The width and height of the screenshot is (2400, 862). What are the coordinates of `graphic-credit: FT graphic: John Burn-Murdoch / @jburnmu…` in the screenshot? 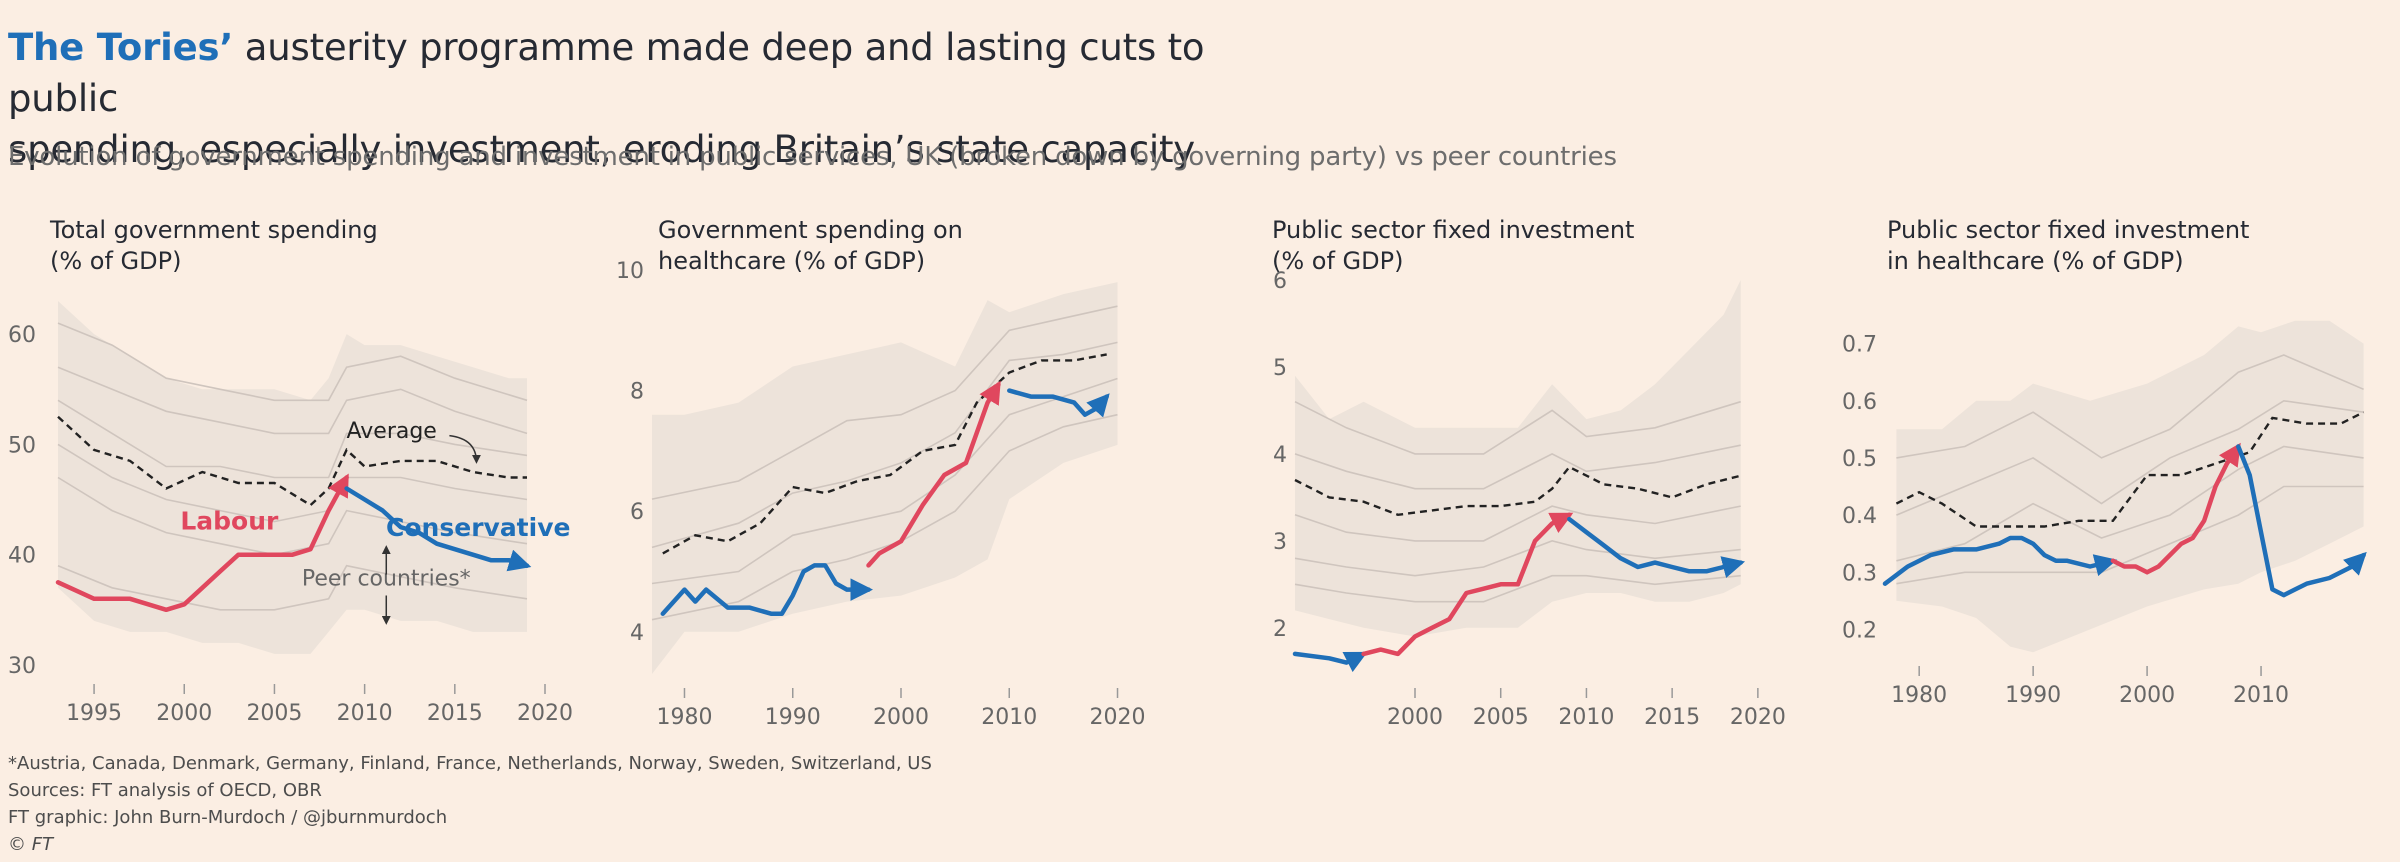 It's located at (228, 817).